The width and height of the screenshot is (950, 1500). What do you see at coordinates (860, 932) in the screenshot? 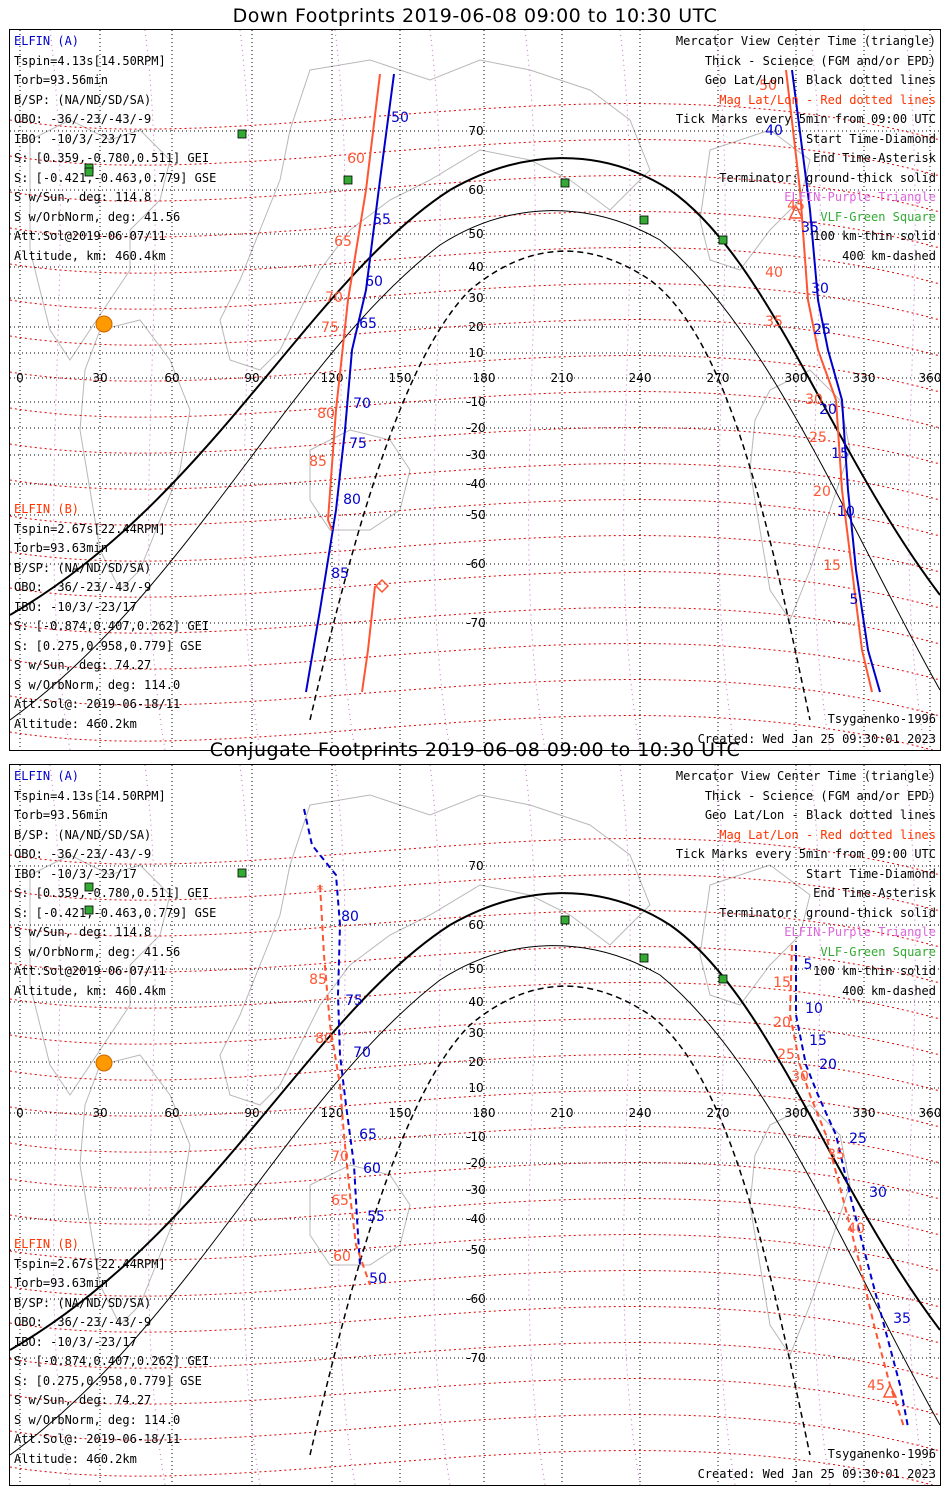
I see `legend-line: ELFIN-Purple Triangle` at bounding box center [860, 932].